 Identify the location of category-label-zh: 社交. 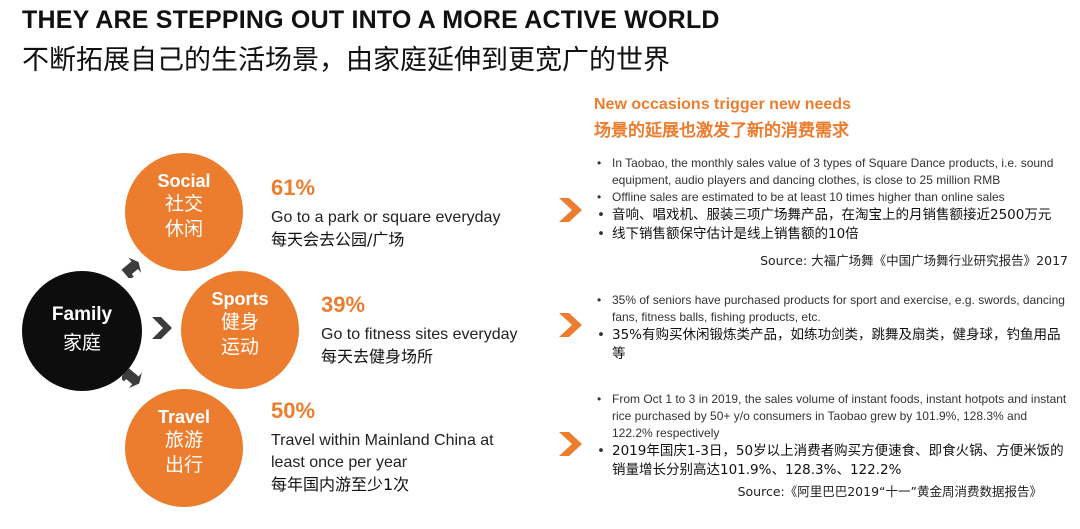
(183, 204).